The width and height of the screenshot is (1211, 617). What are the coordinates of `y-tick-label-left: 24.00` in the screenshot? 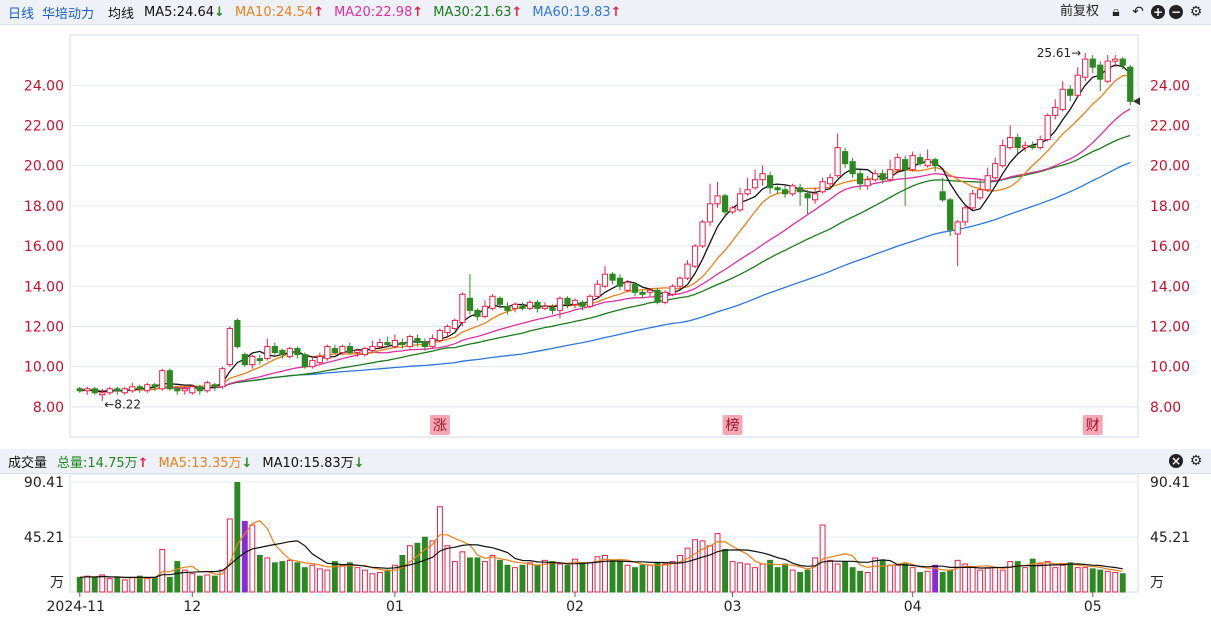 It's located at (44, 86).